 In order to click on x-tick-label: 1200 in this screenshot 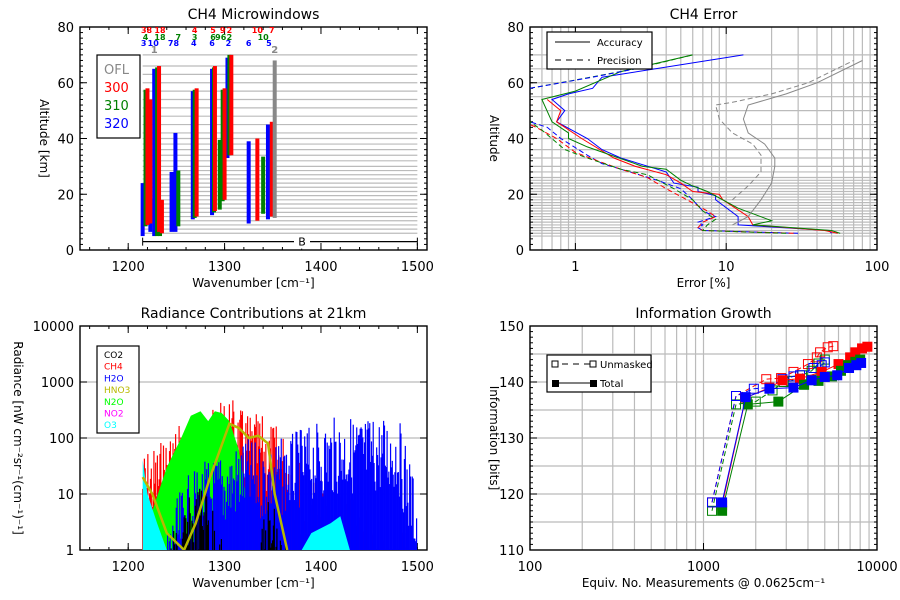, I will do `click(128, 267)`.